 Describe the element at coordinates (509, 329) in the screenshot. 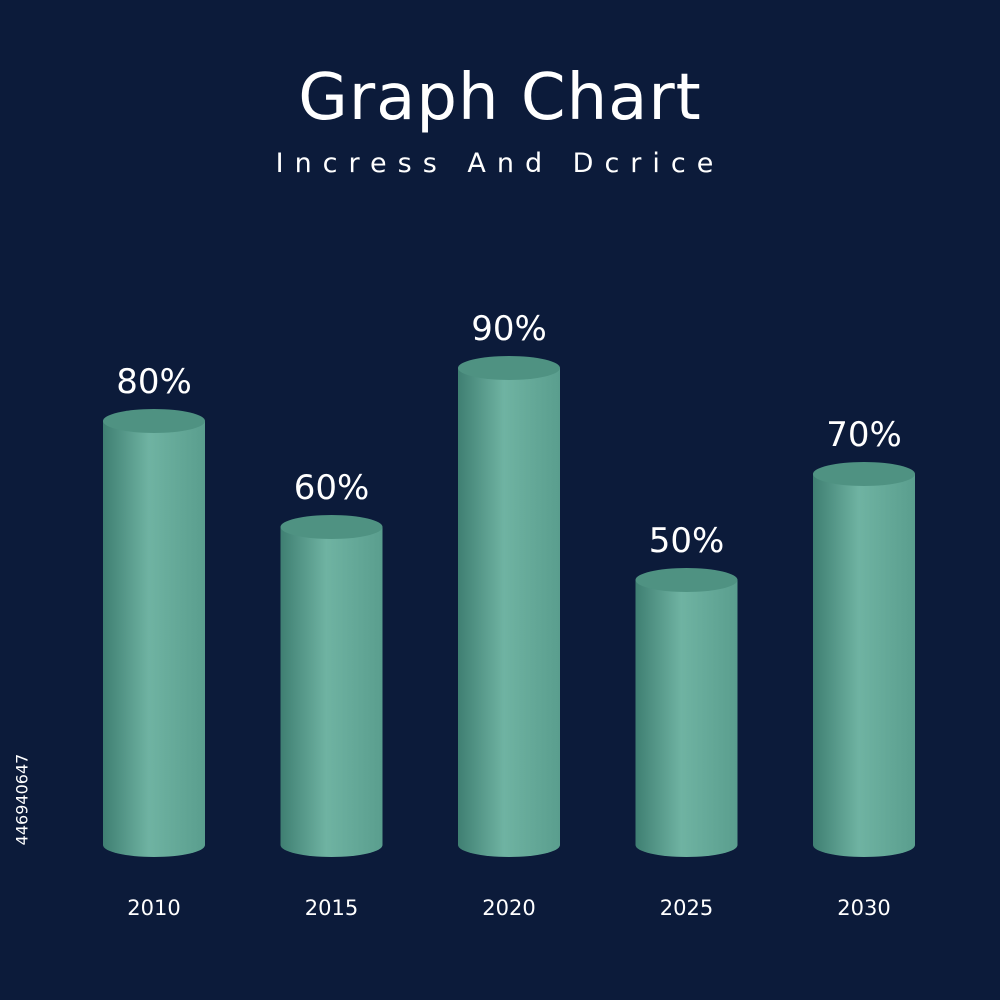

I see `value-label: 90%` at that location.